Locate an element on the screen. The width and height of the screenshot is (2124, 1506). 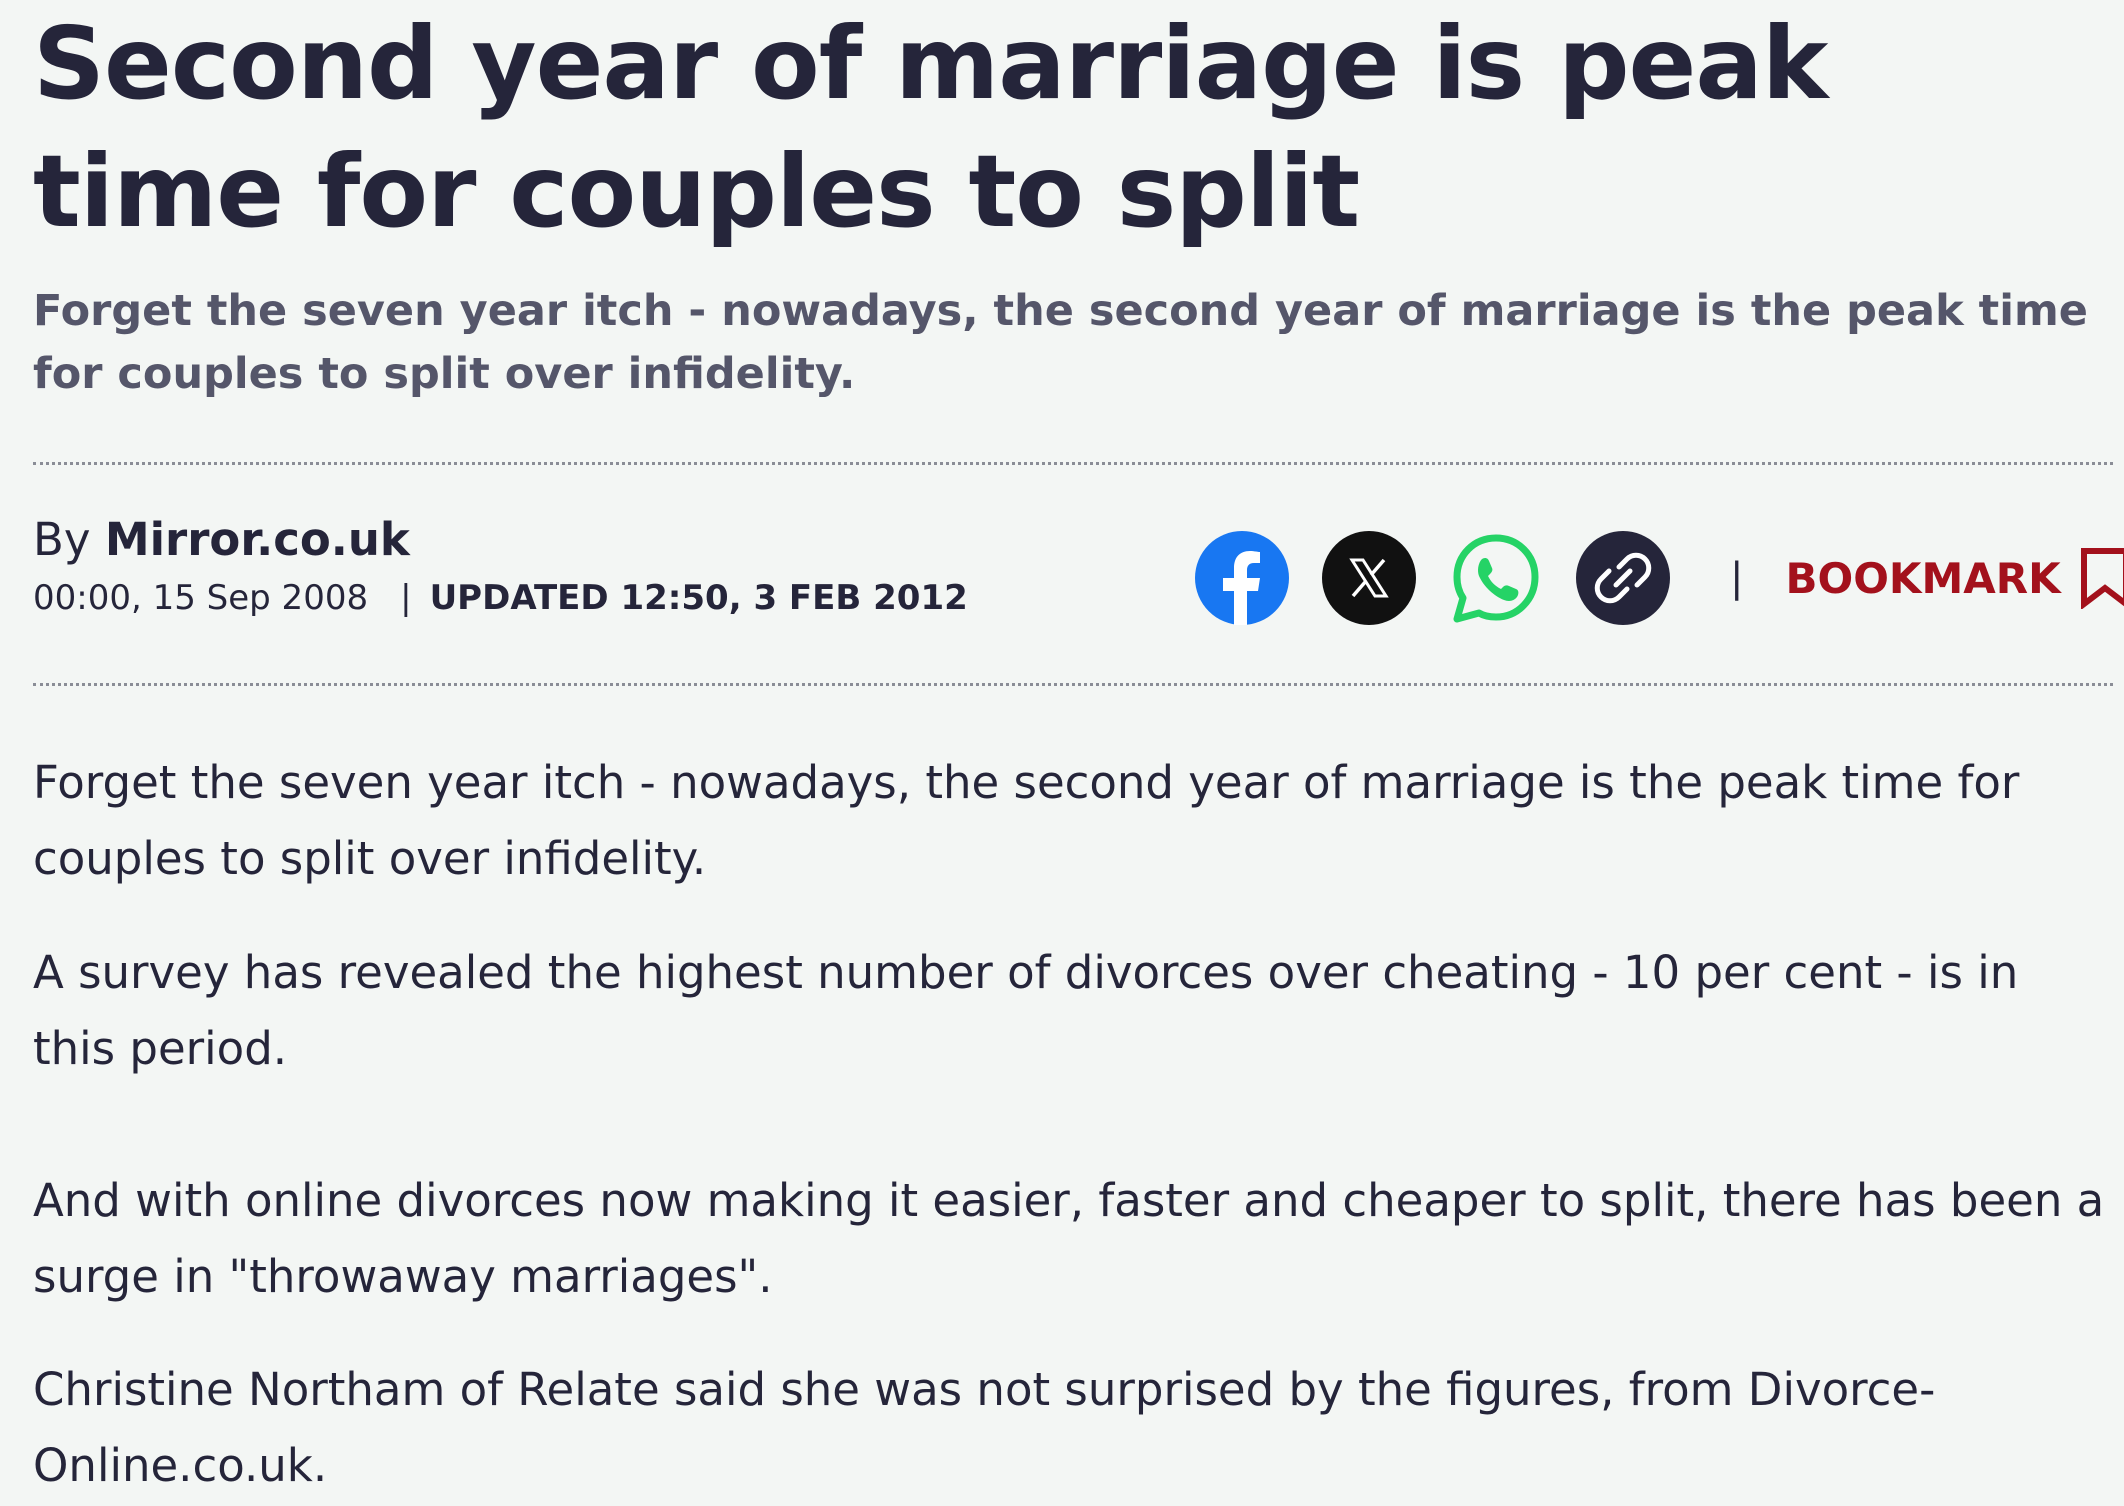
bookmark-button: | BOOKMARK is located at coordinates (1927, 578).